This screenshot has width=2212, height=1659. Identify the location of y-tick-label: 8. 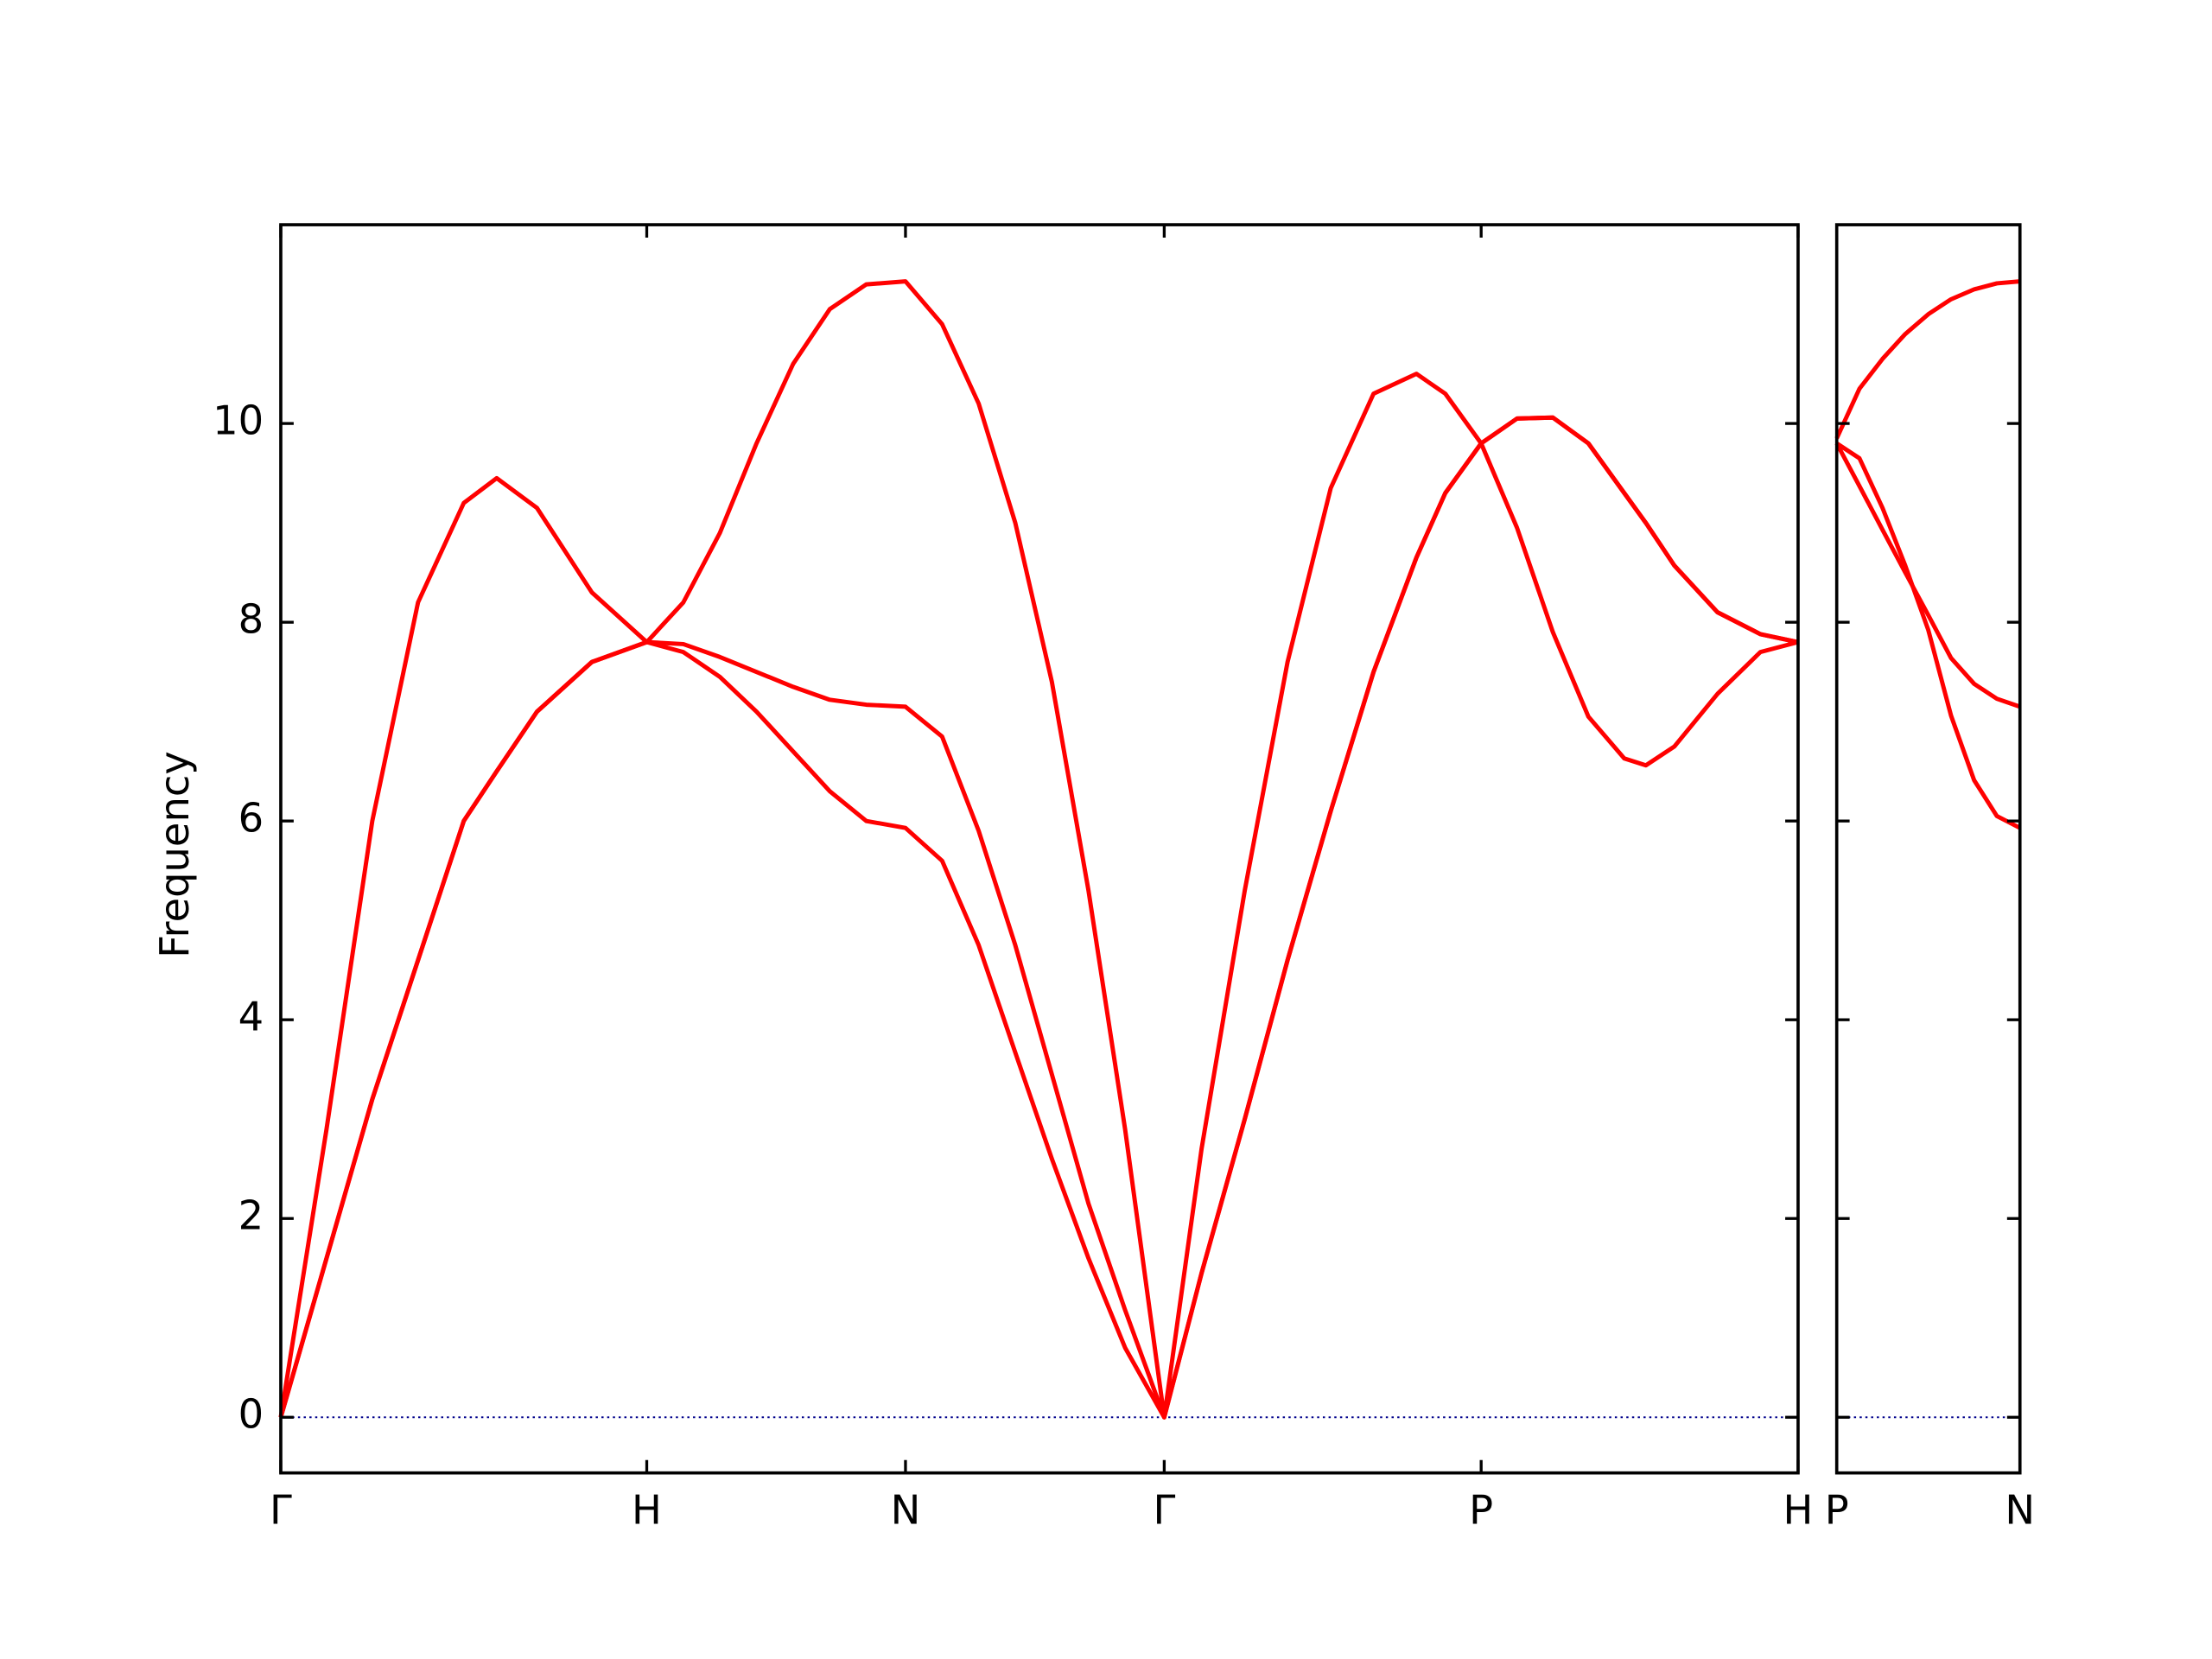
(251, 619).